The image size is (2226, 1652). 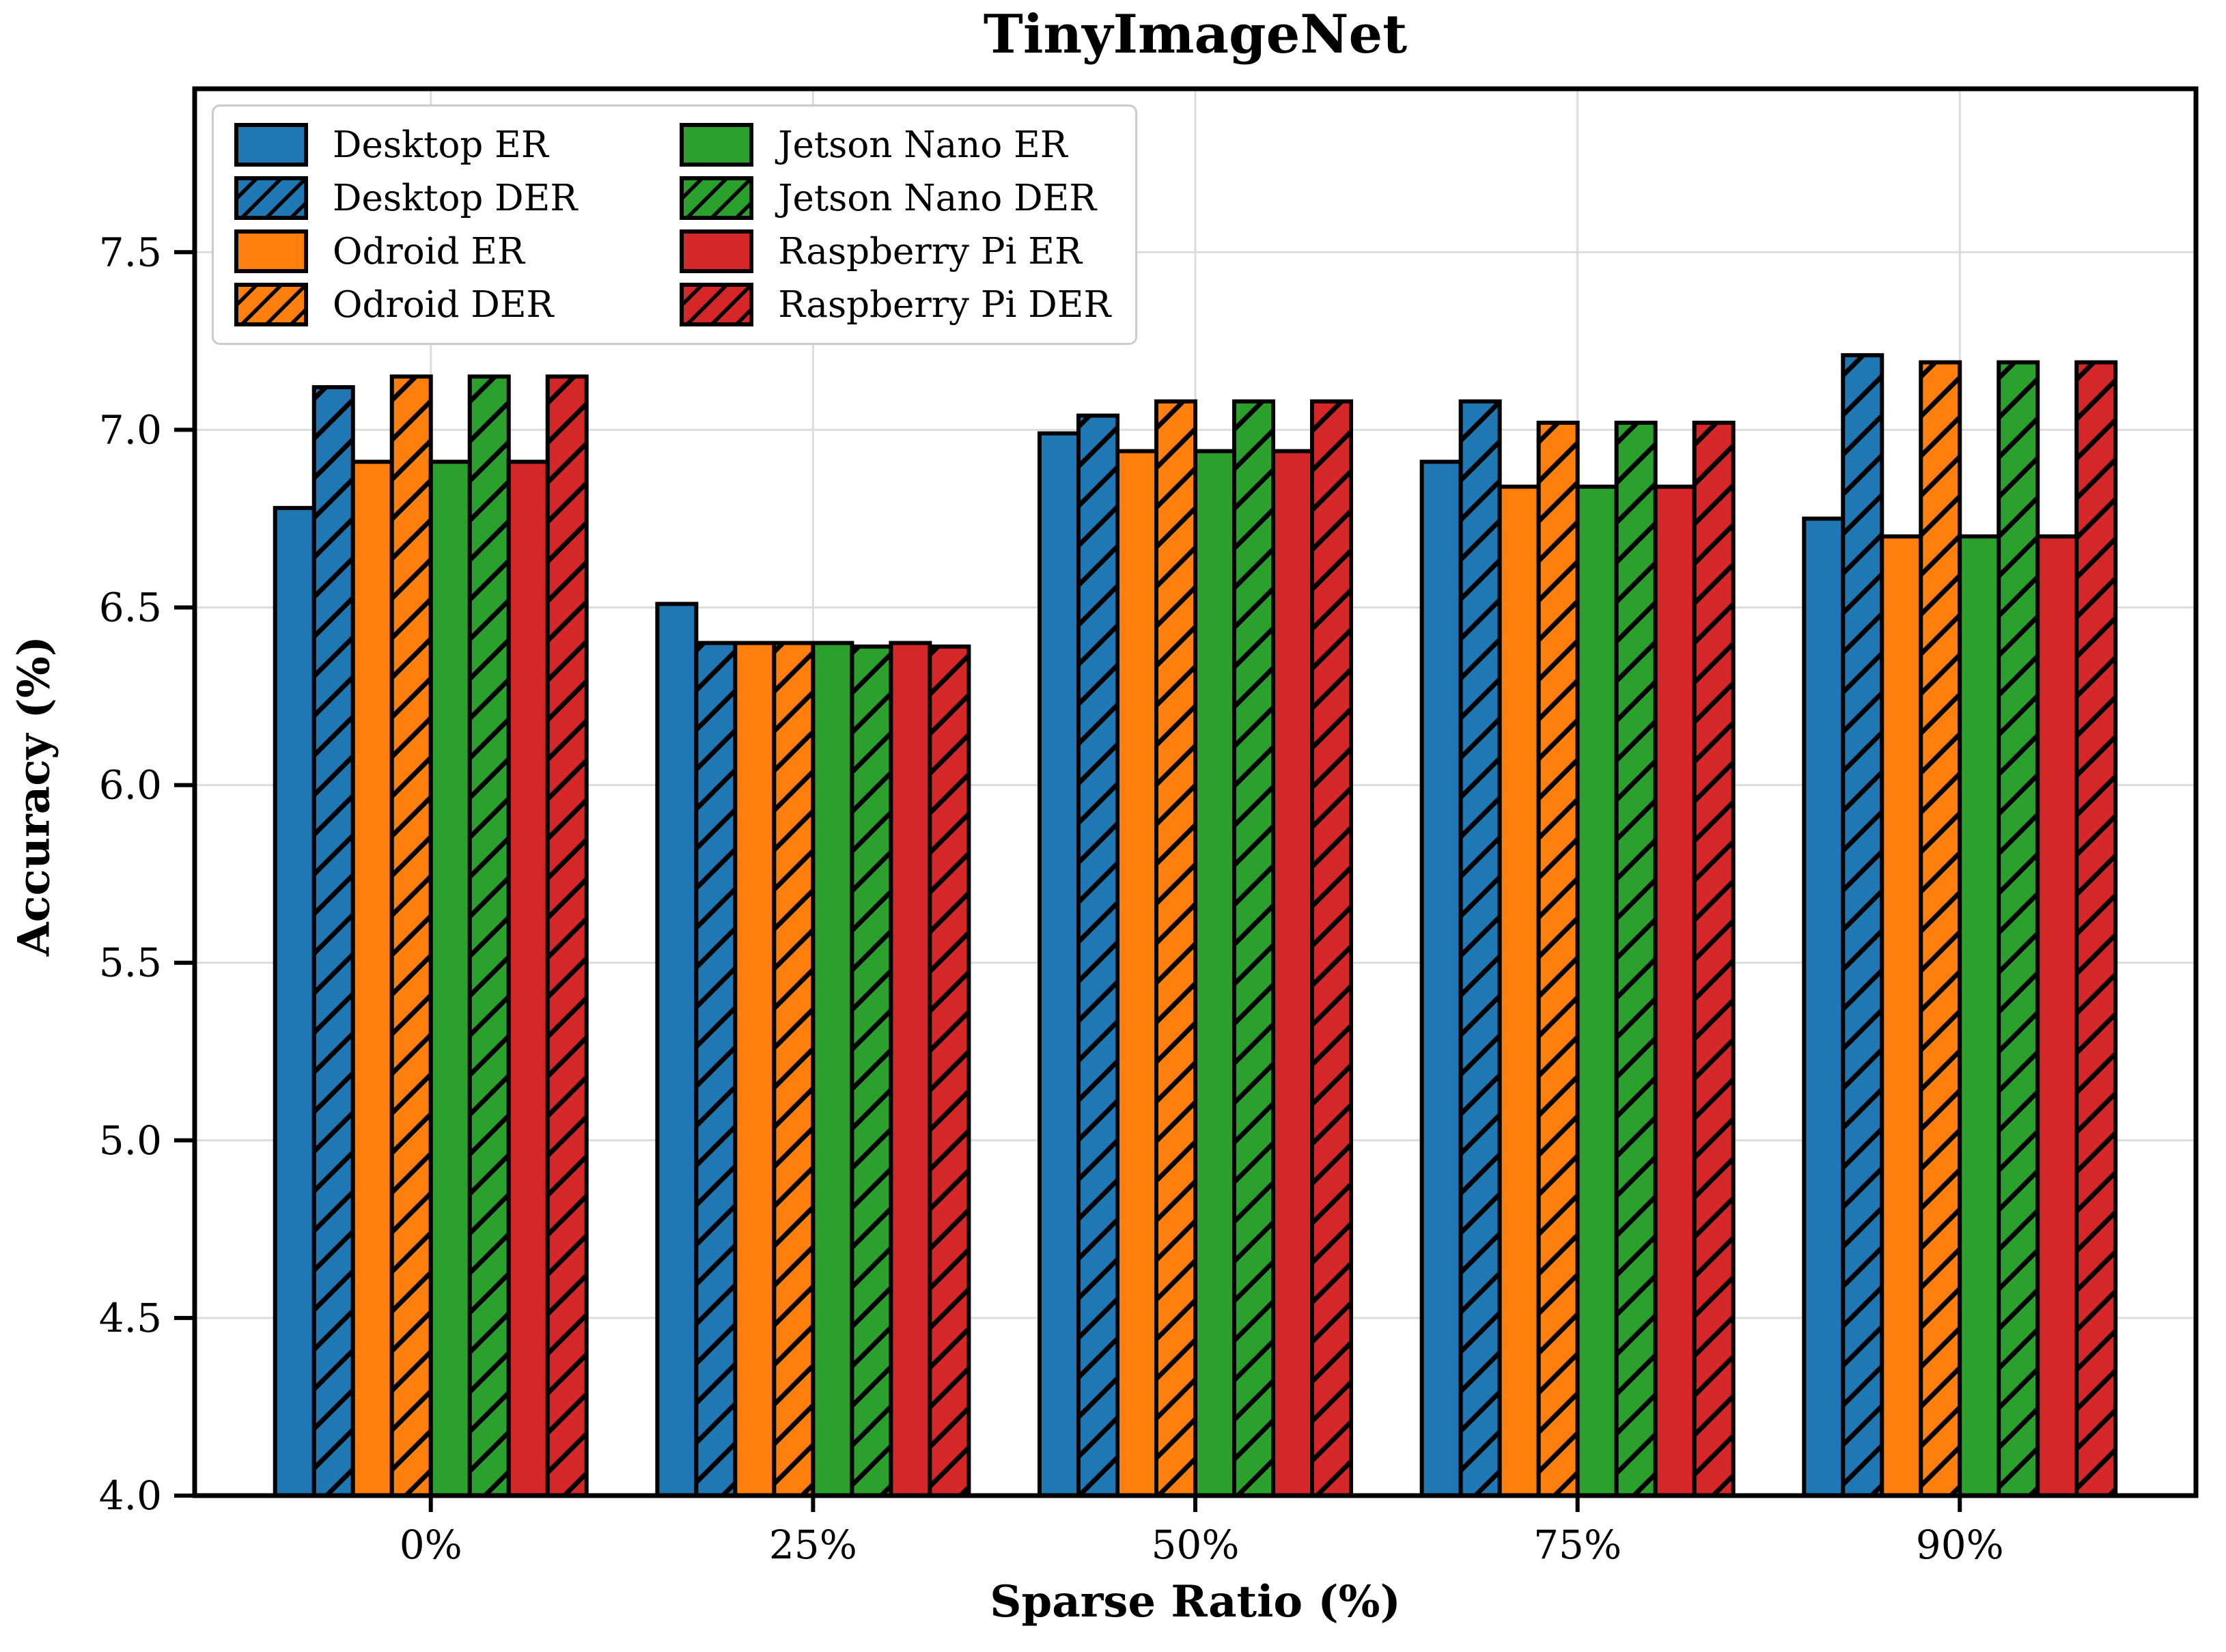 I want to click on bar-jetson-nano-der-25-, so click(x=871, y=1071).